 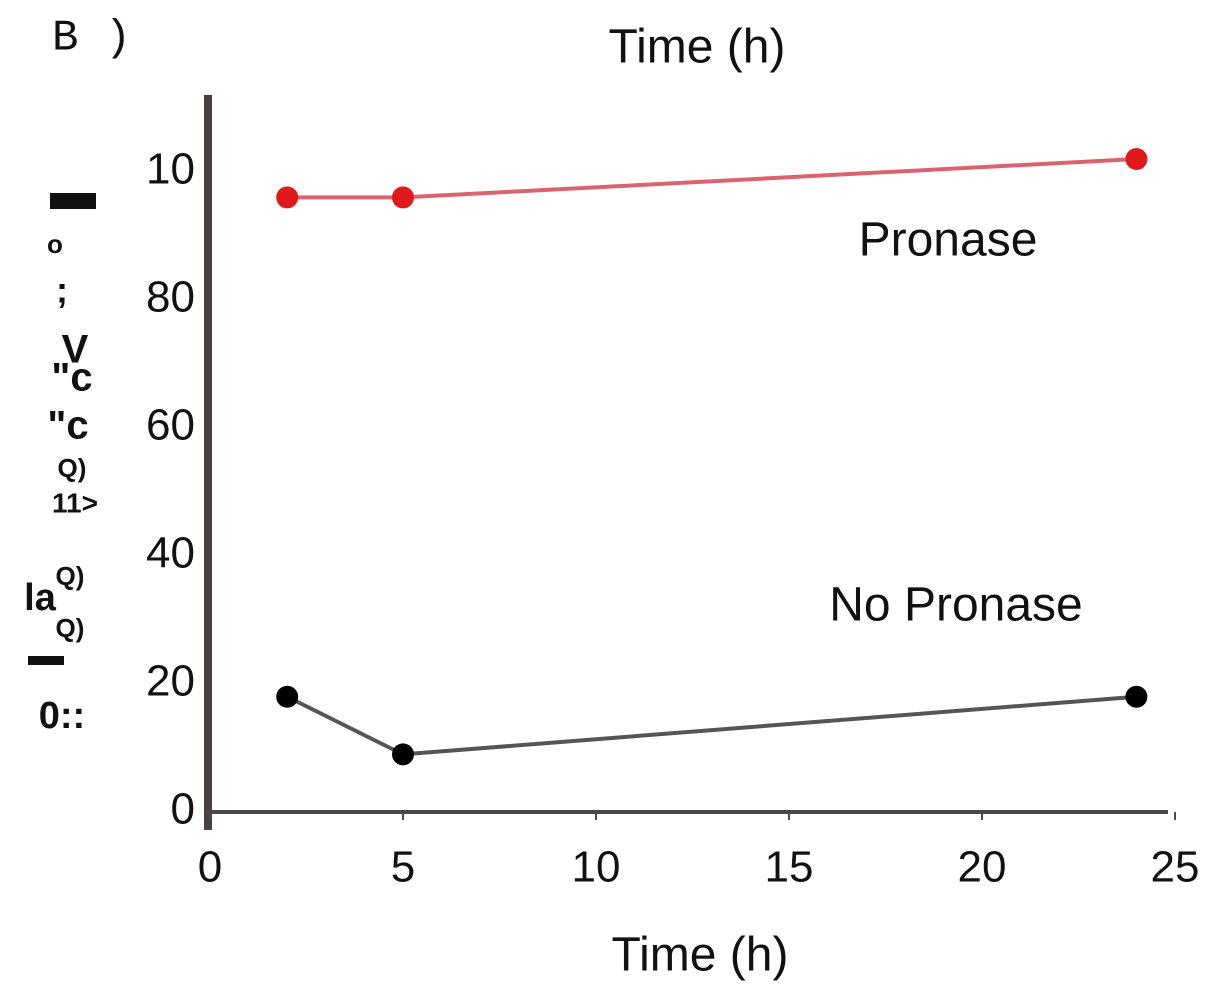 What do you see at coordinates (697, 47) in the screenshot?
I see `chart-title: Time (h)` at bounding box center [697, 47].